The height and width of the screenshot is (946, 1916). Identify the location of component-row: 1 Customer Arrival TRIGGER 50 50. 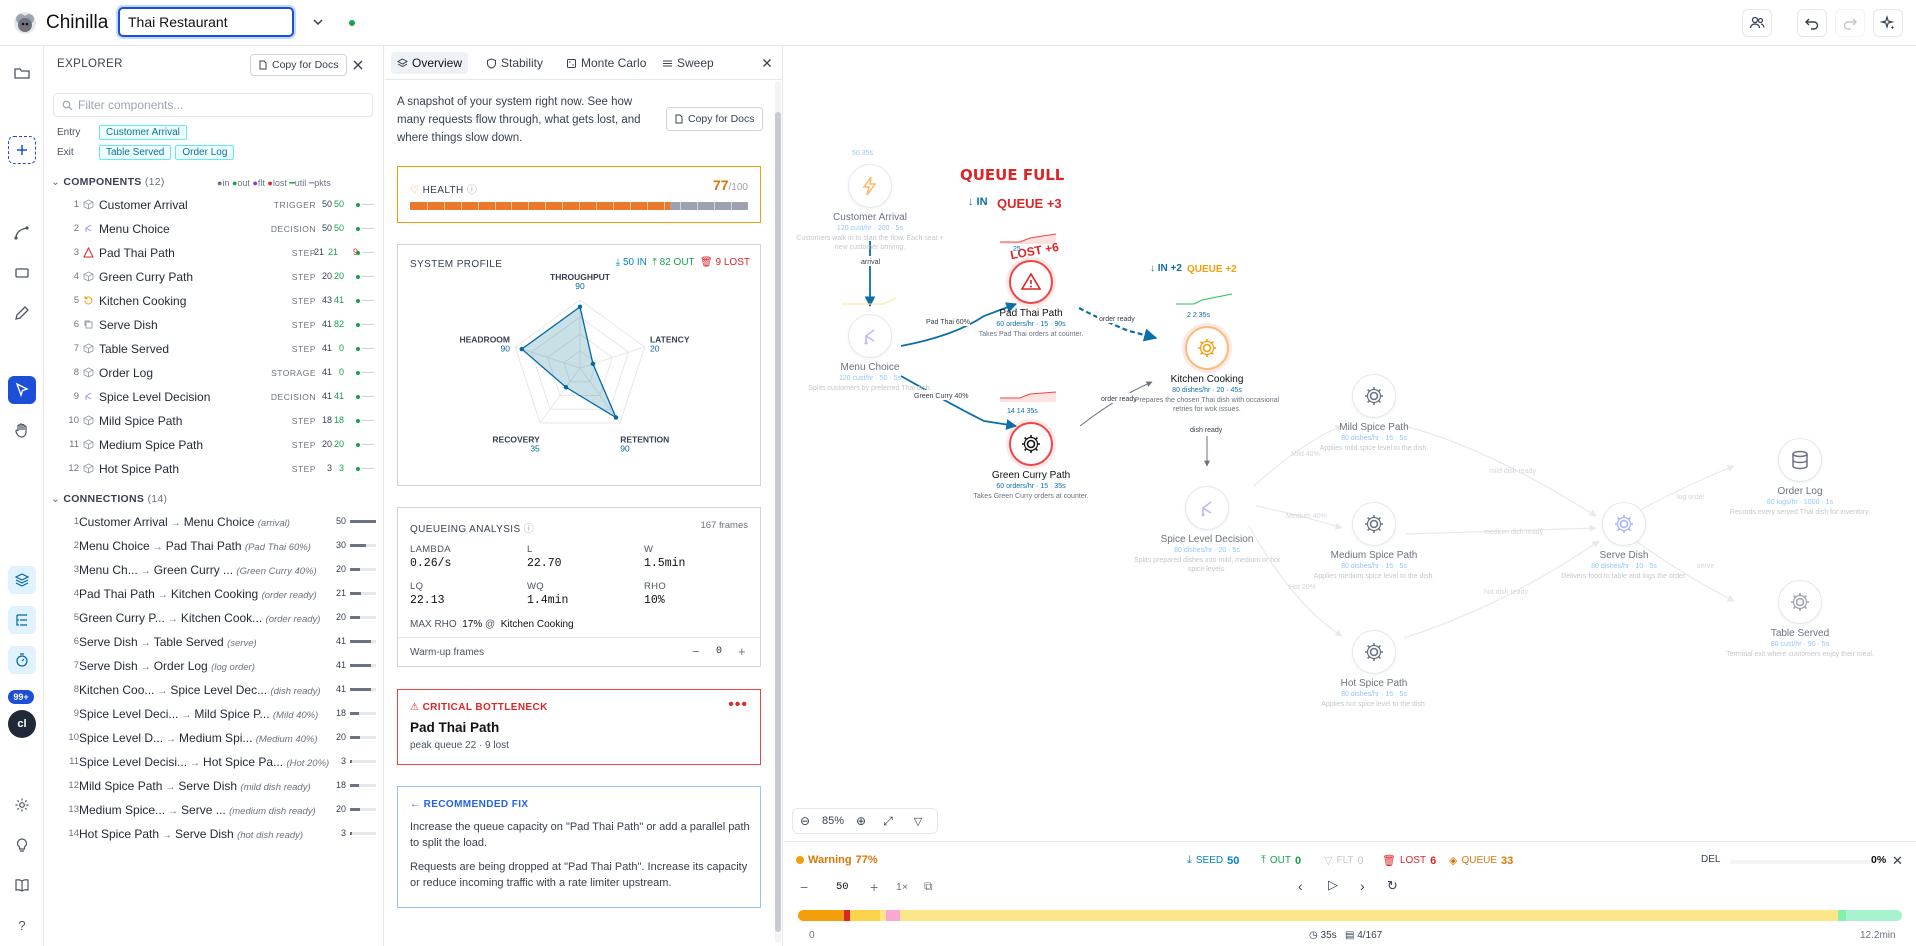
(214, 205).